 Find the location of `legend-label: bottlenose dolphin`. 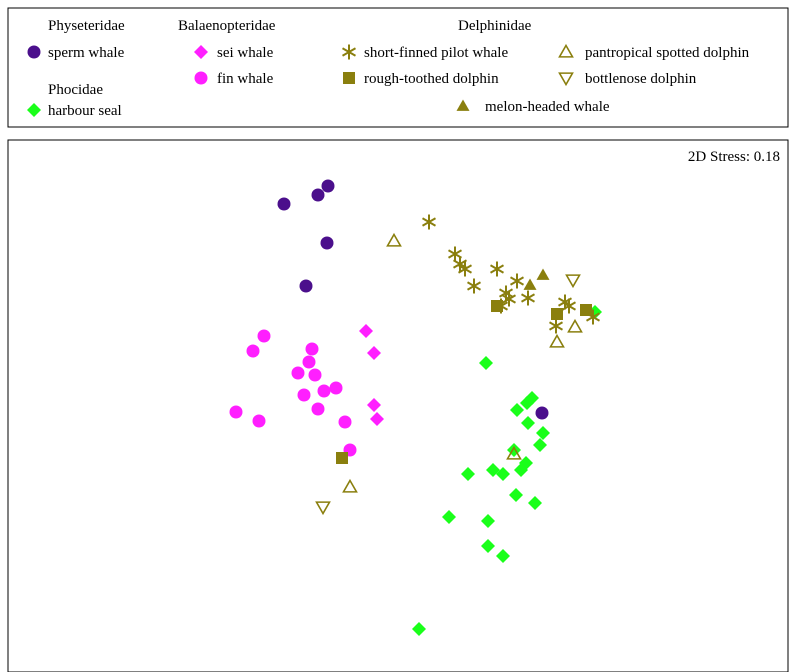

legend-label: bottlenose dolphin is located at coordinates (641, 79).